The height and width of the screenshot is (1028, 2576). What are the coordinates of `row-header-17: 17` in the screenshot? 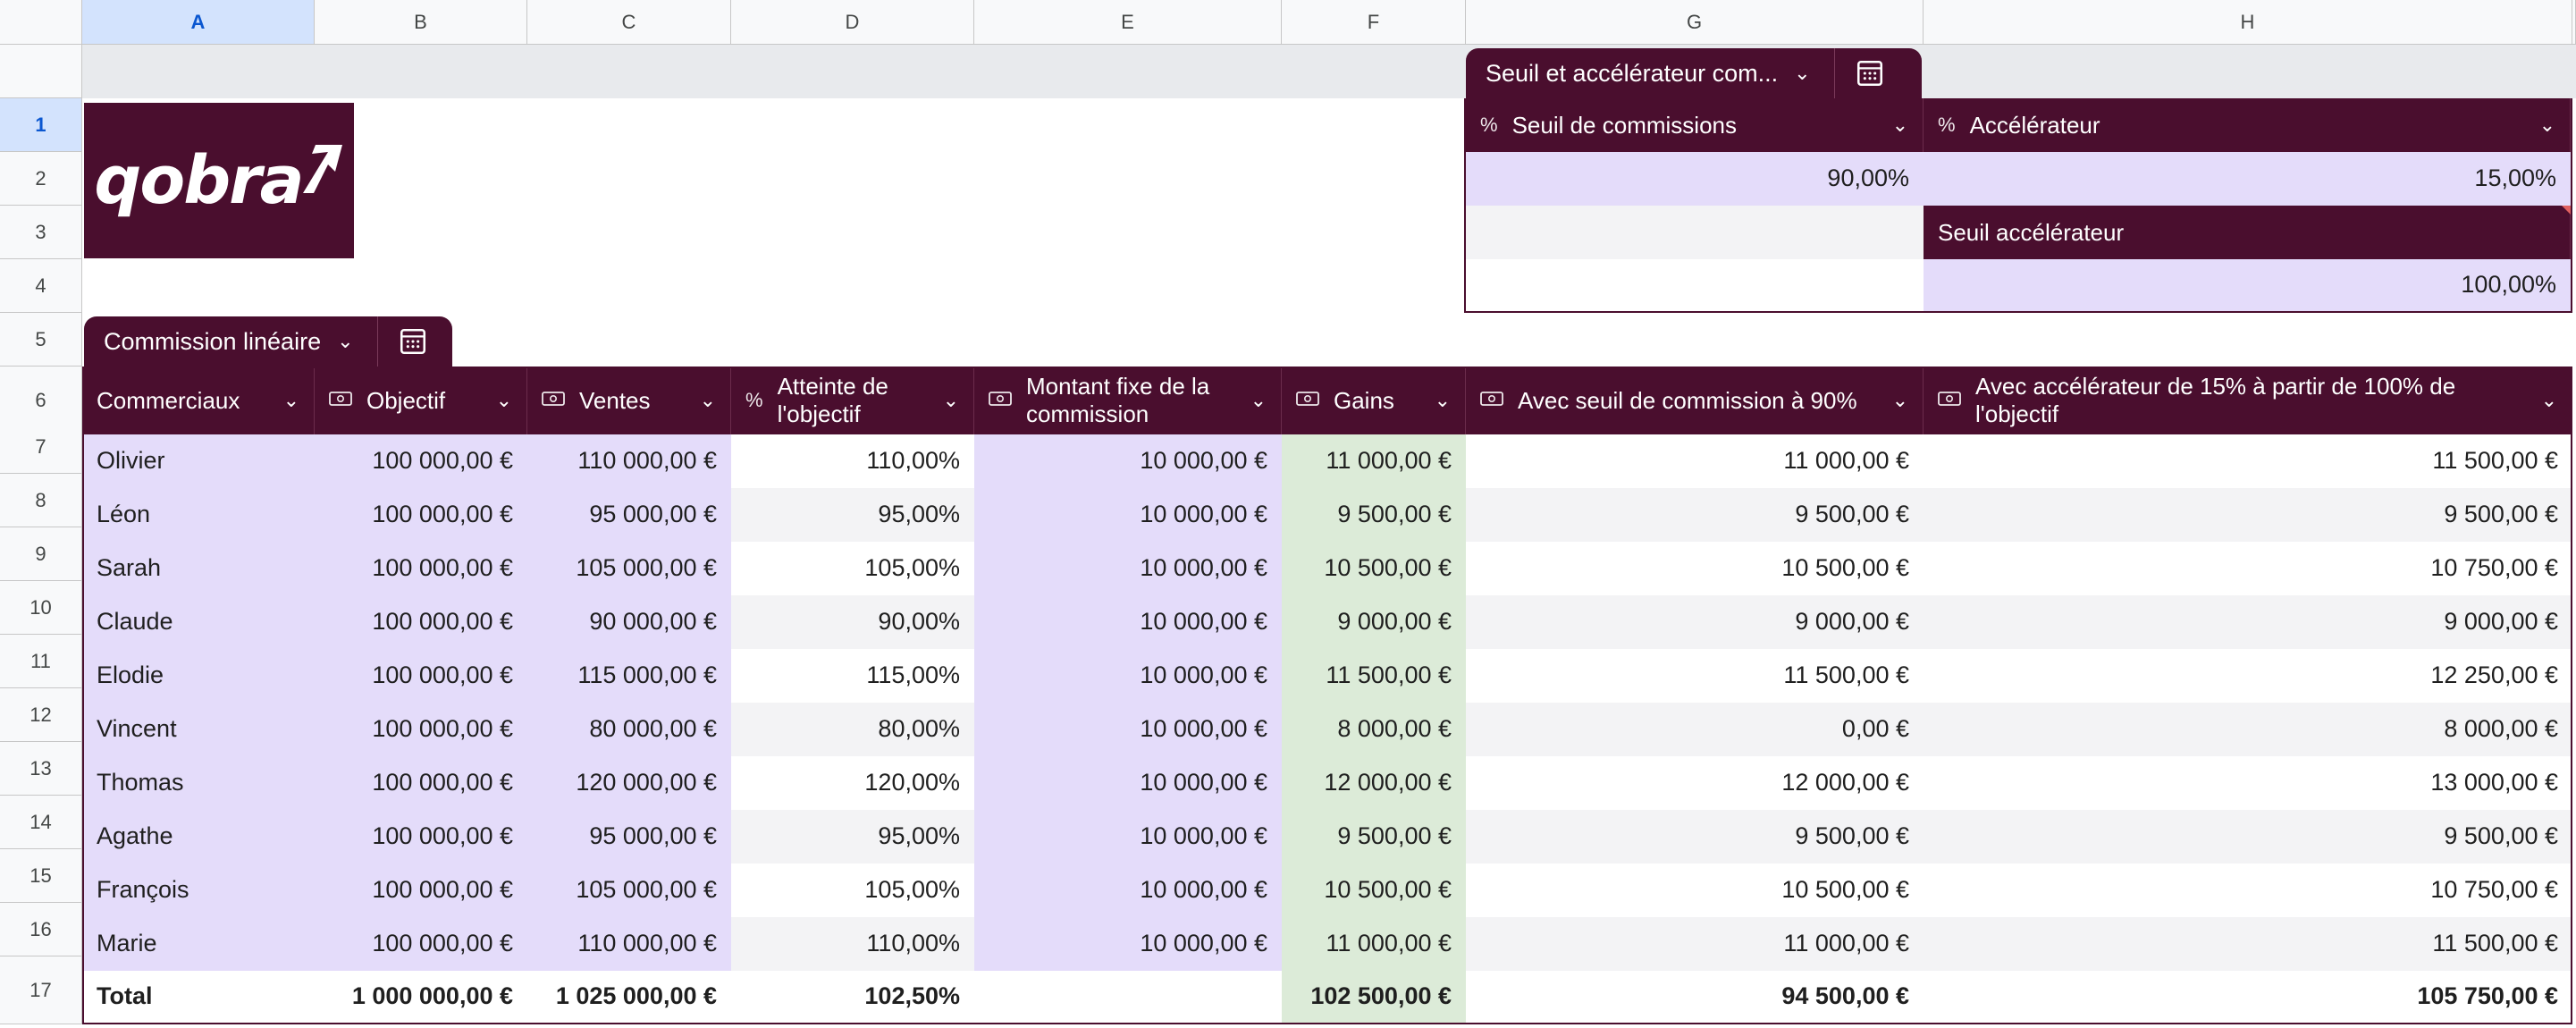 It's located at (41, 990).